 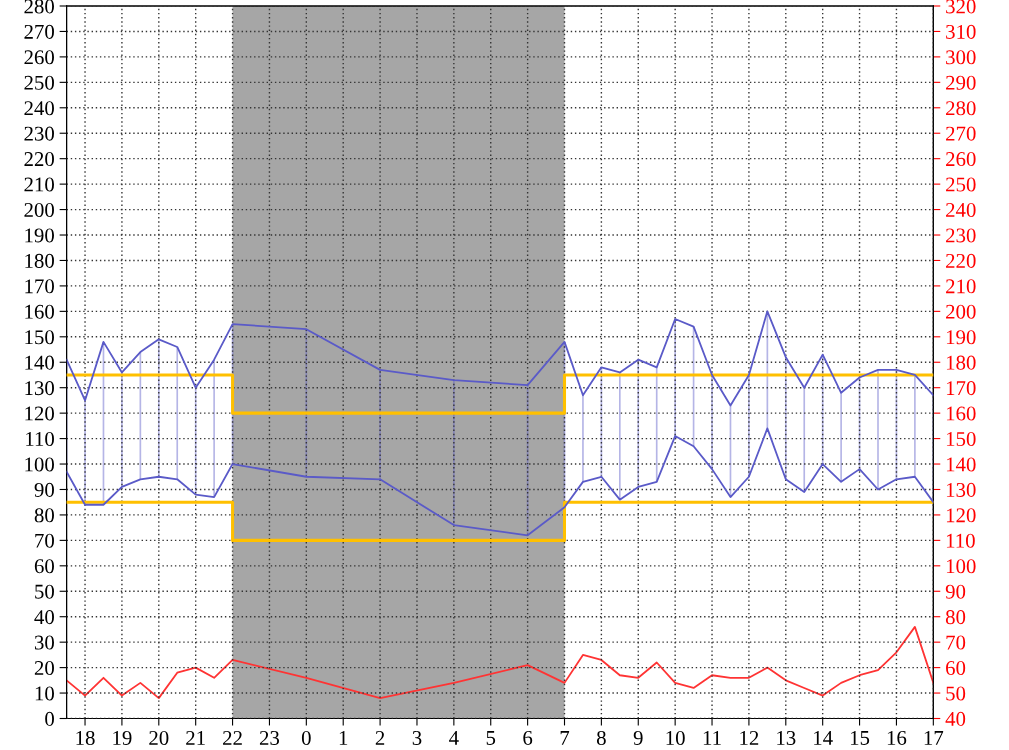 What do you see at coordinates (961, 57) in the screenshot?
I see `y2-tick-label: 300` at bounding box center [961, 57].